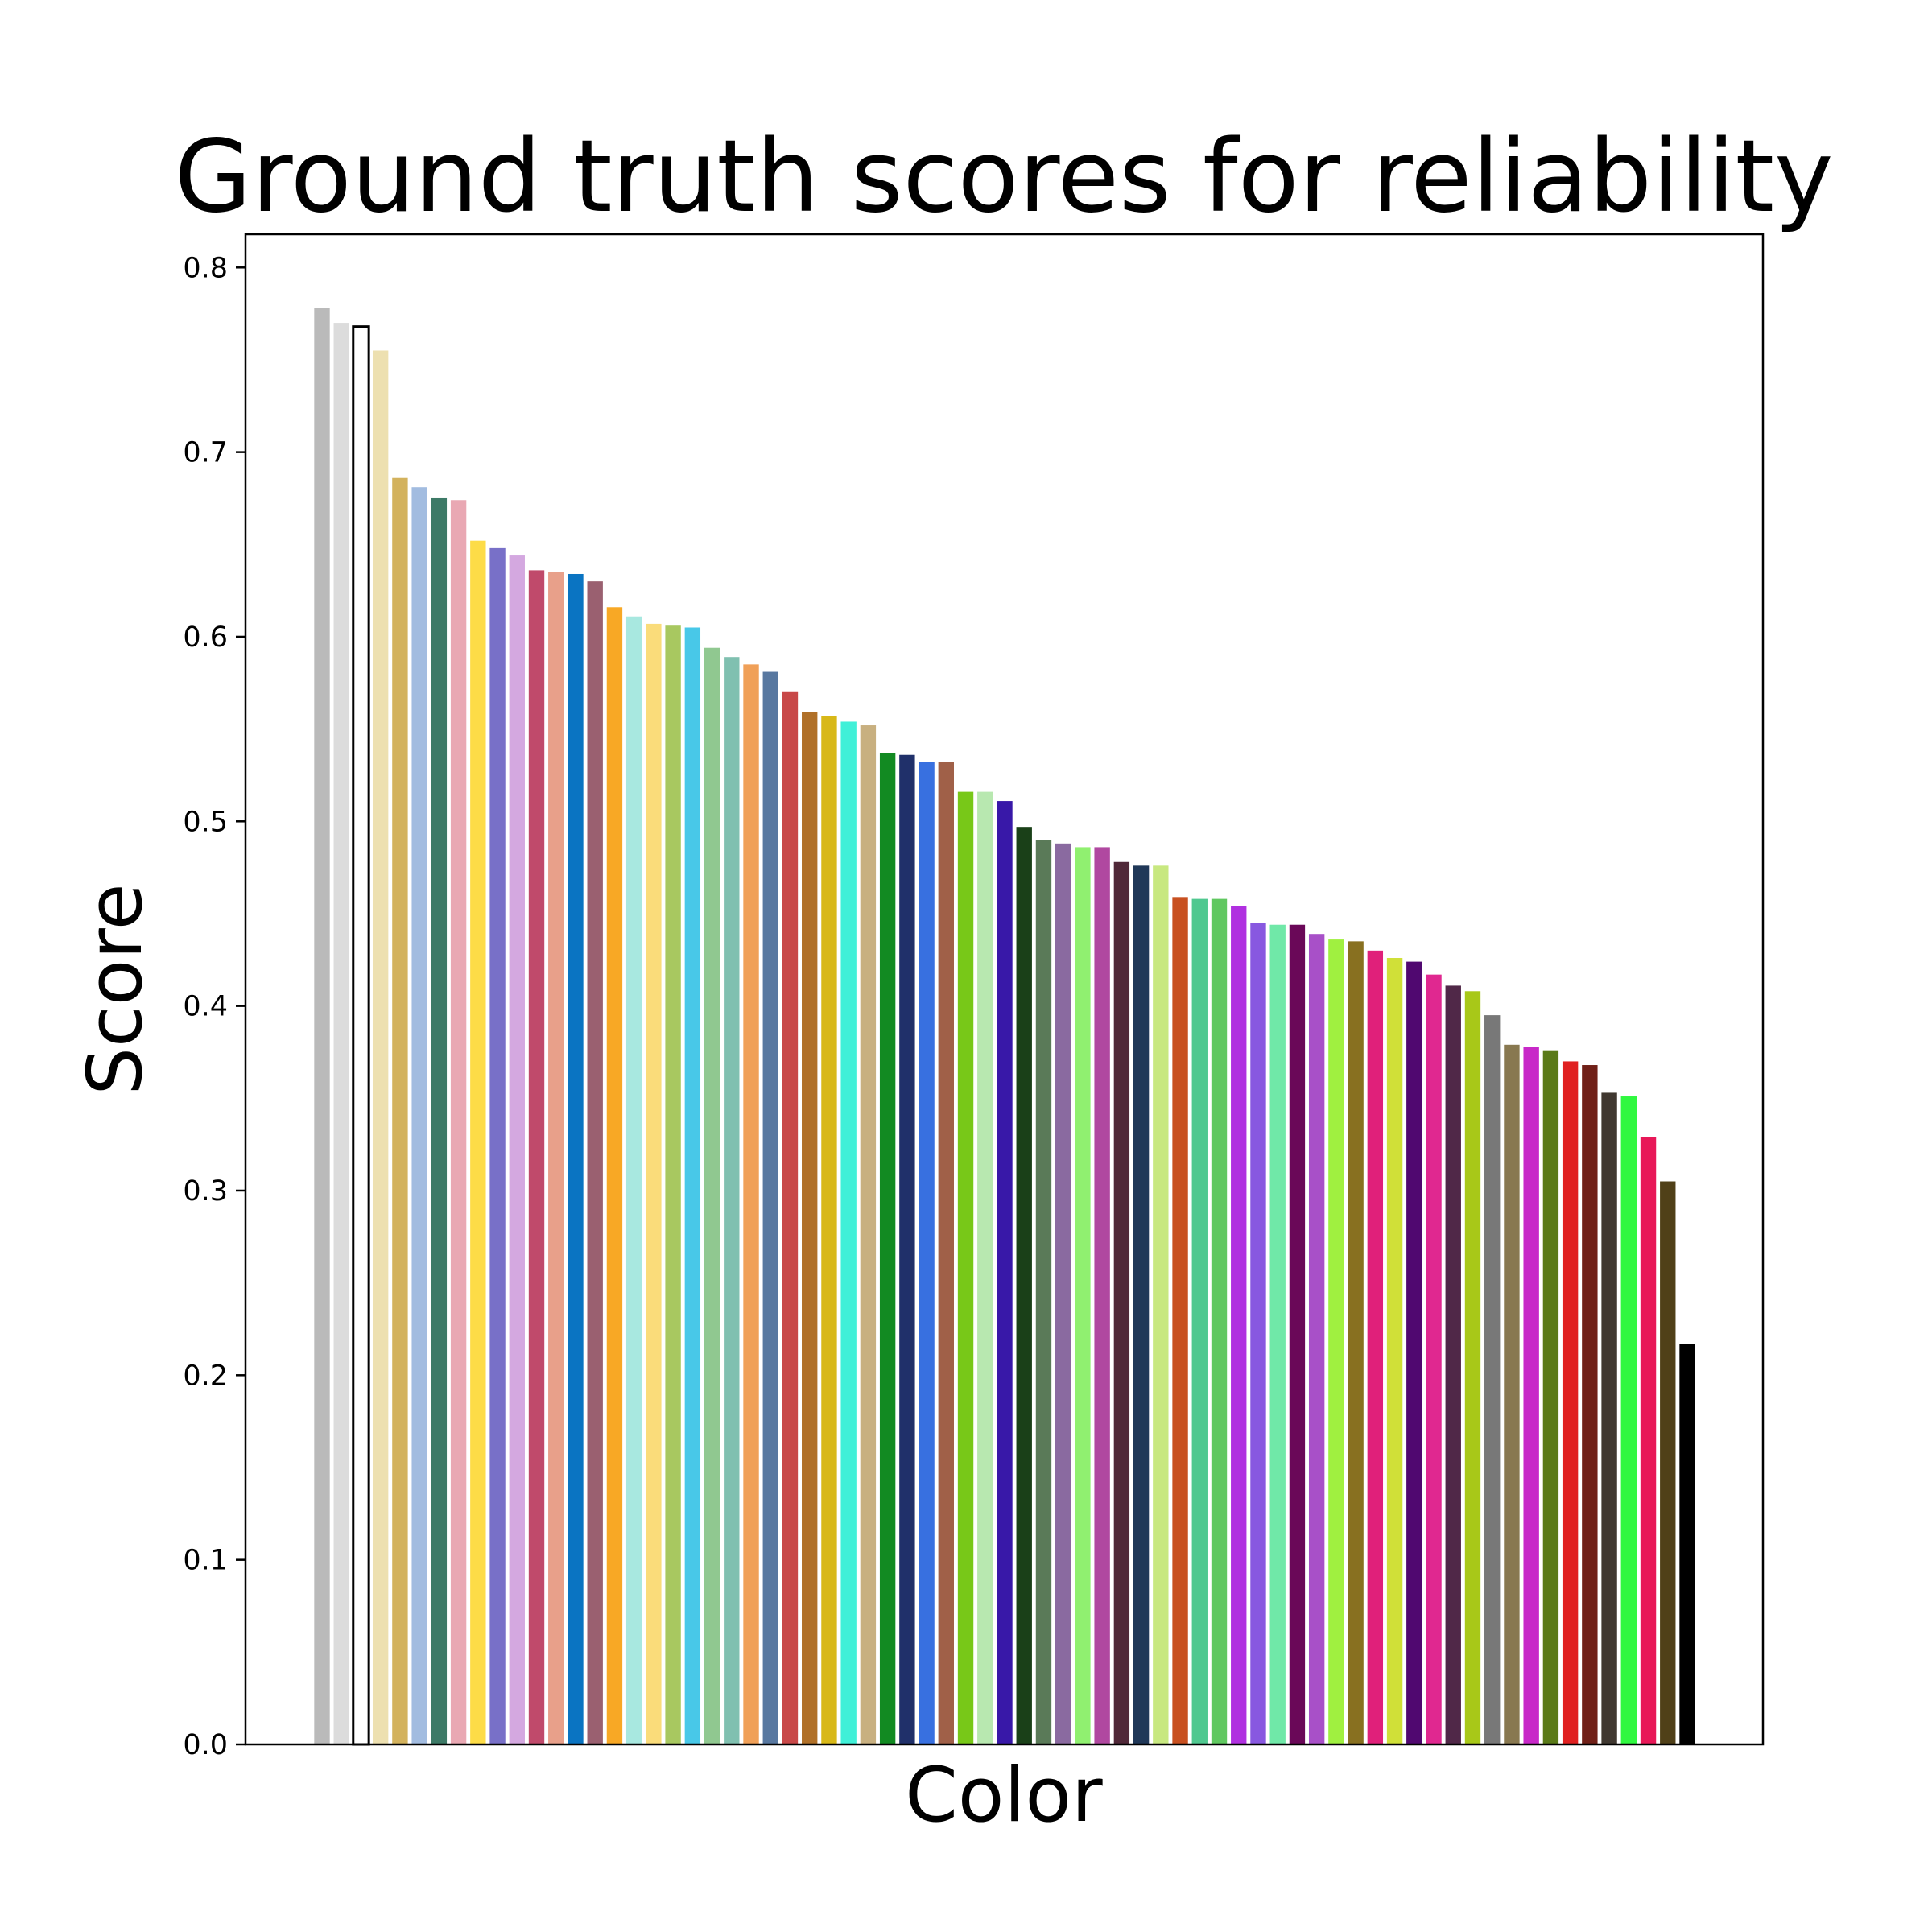  Describe the element at coordinates (205, 1191) in the screenshot. I see `y-tick-label-3: 0.3` at that location.